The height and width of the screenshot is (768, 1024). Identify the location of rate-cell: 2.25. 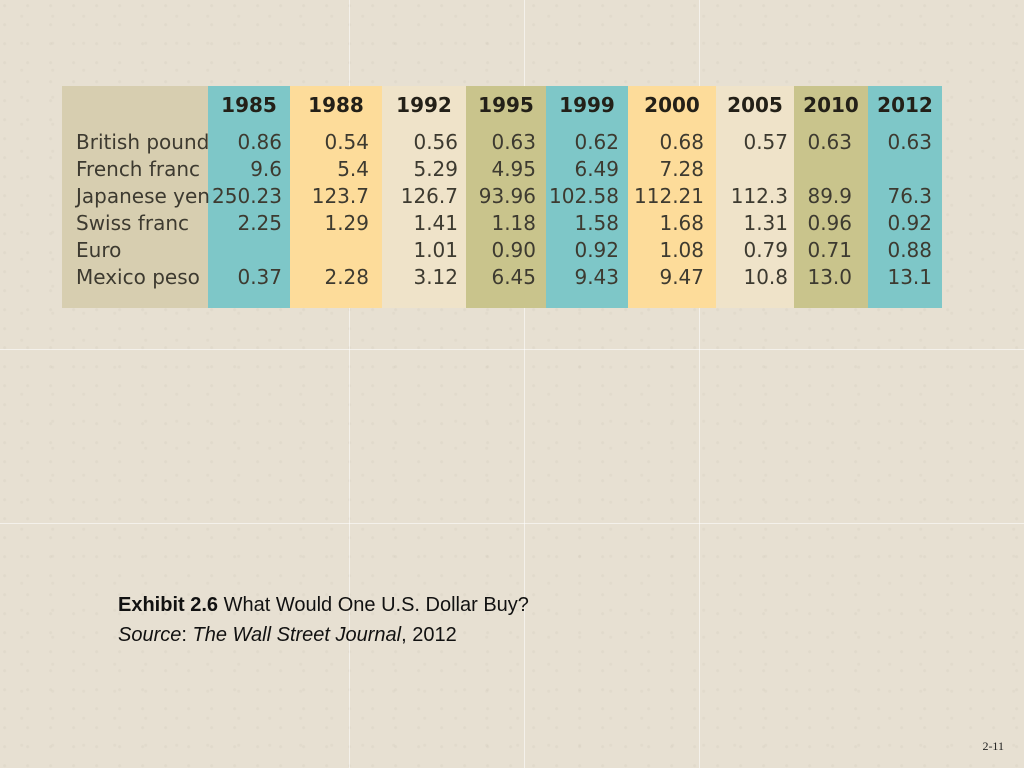
(259, 223).